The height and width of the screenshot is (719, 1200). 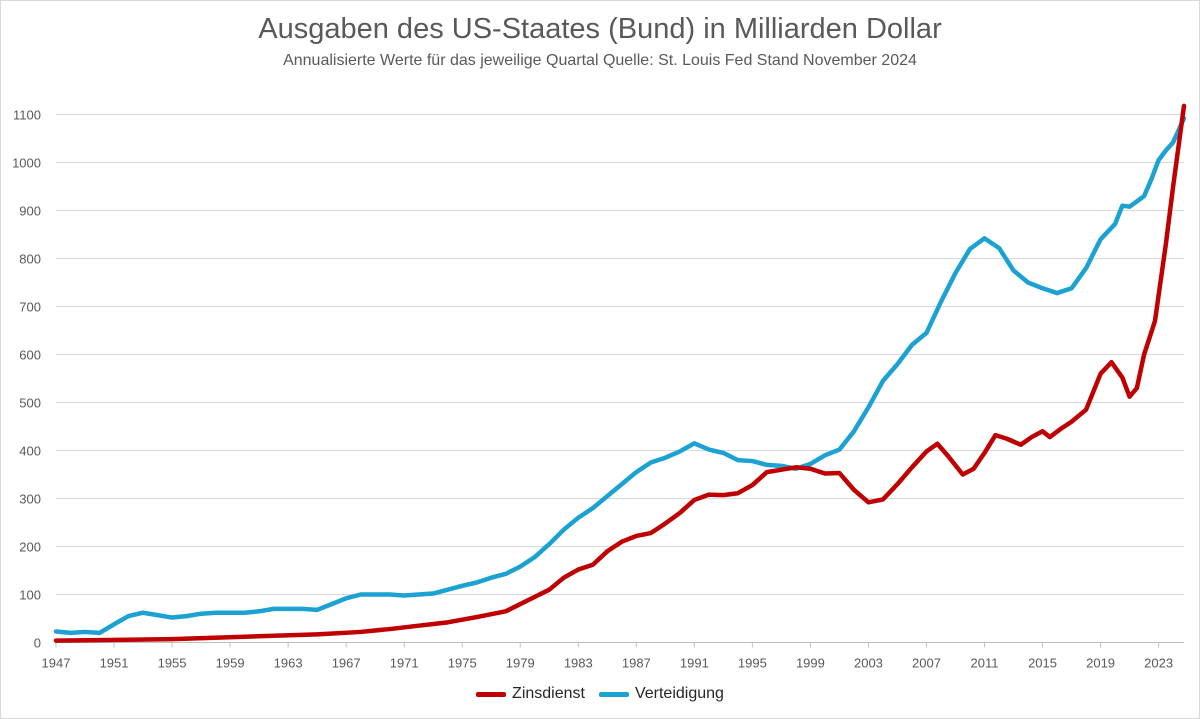 What do you see at coordinates (26, 379) in the screenshot?
I see `y-axis-tick-labels: 0 100 200 300 400 500 600 700 800 900 1000 1100` at bounding box center [26, 379].